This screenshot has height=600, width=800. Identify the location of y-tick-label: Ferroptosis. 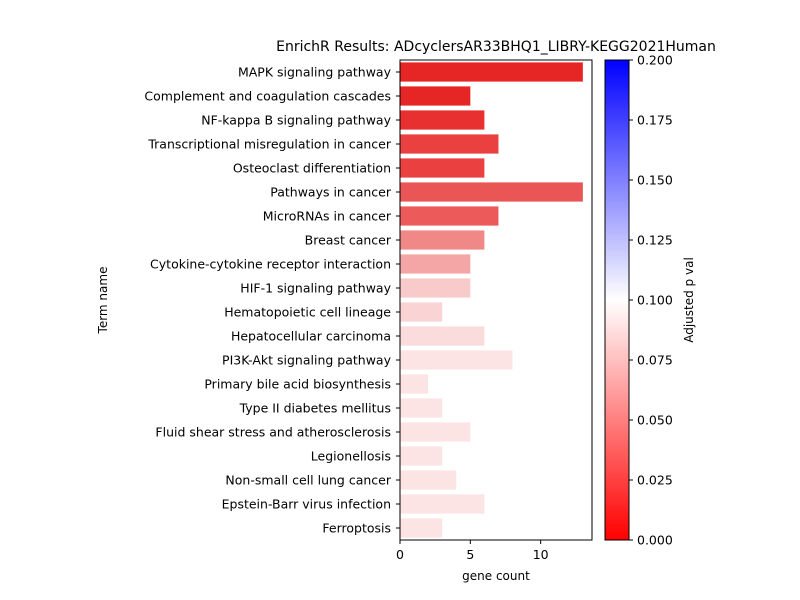
(356, 528).